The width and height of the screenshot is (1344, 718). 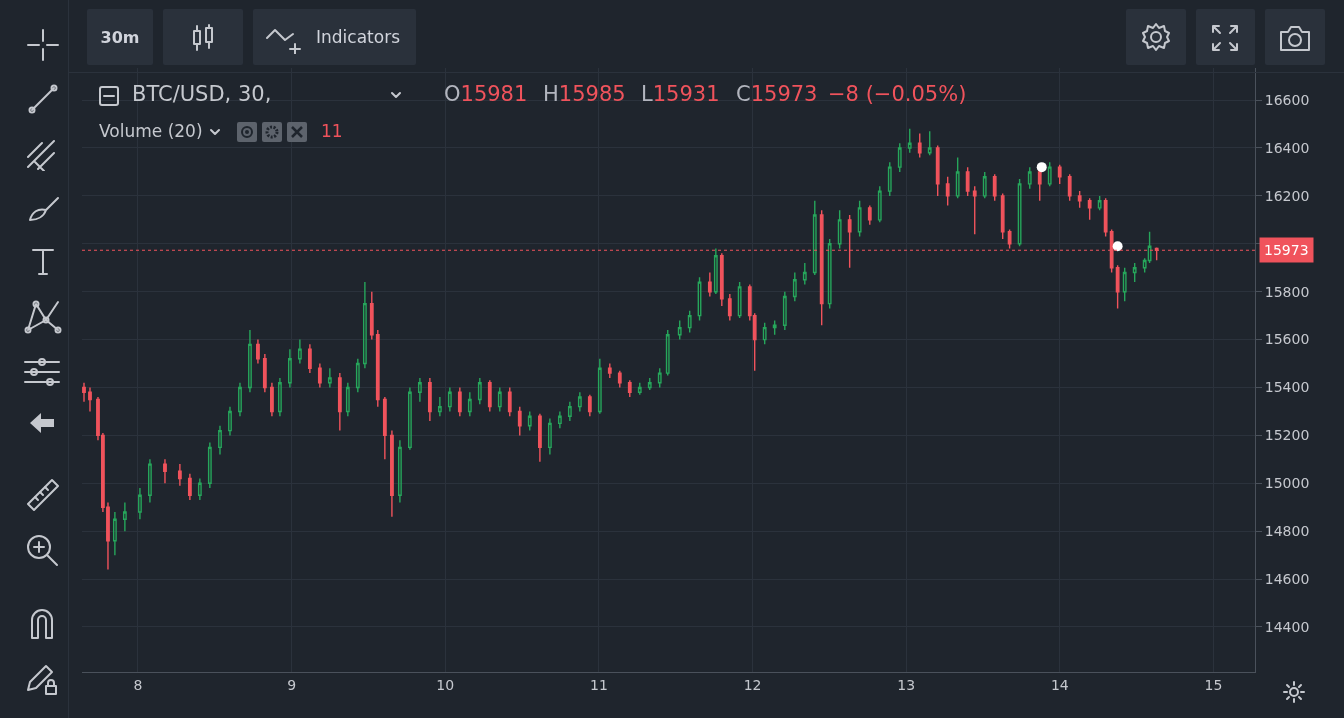 I want to click on annotation: 11, so click(x=332, y=131).